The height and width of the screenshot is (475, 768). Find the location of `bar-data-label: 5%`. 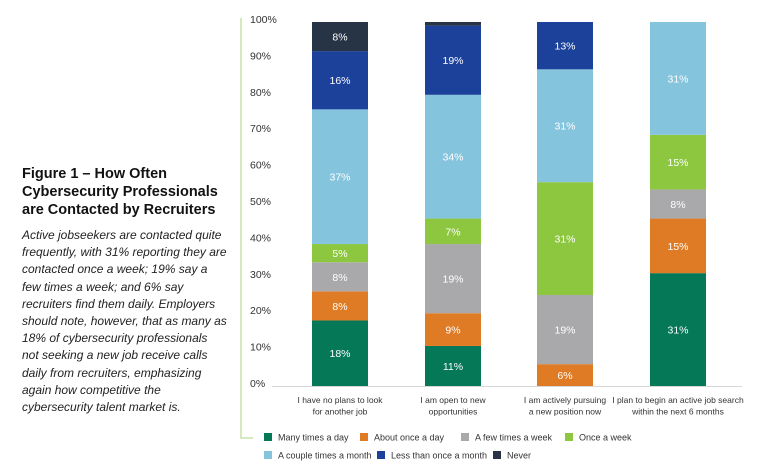

bar-data-label: 5% is located at coordinates (339, 254).